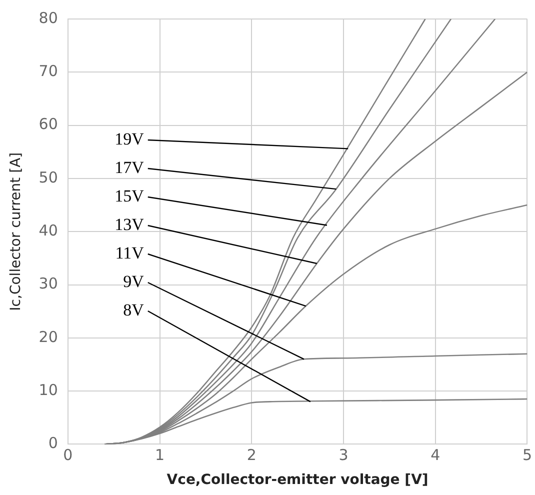 The image size is (535, 495). I want to click on annotation: 15V, so click(129, 196).